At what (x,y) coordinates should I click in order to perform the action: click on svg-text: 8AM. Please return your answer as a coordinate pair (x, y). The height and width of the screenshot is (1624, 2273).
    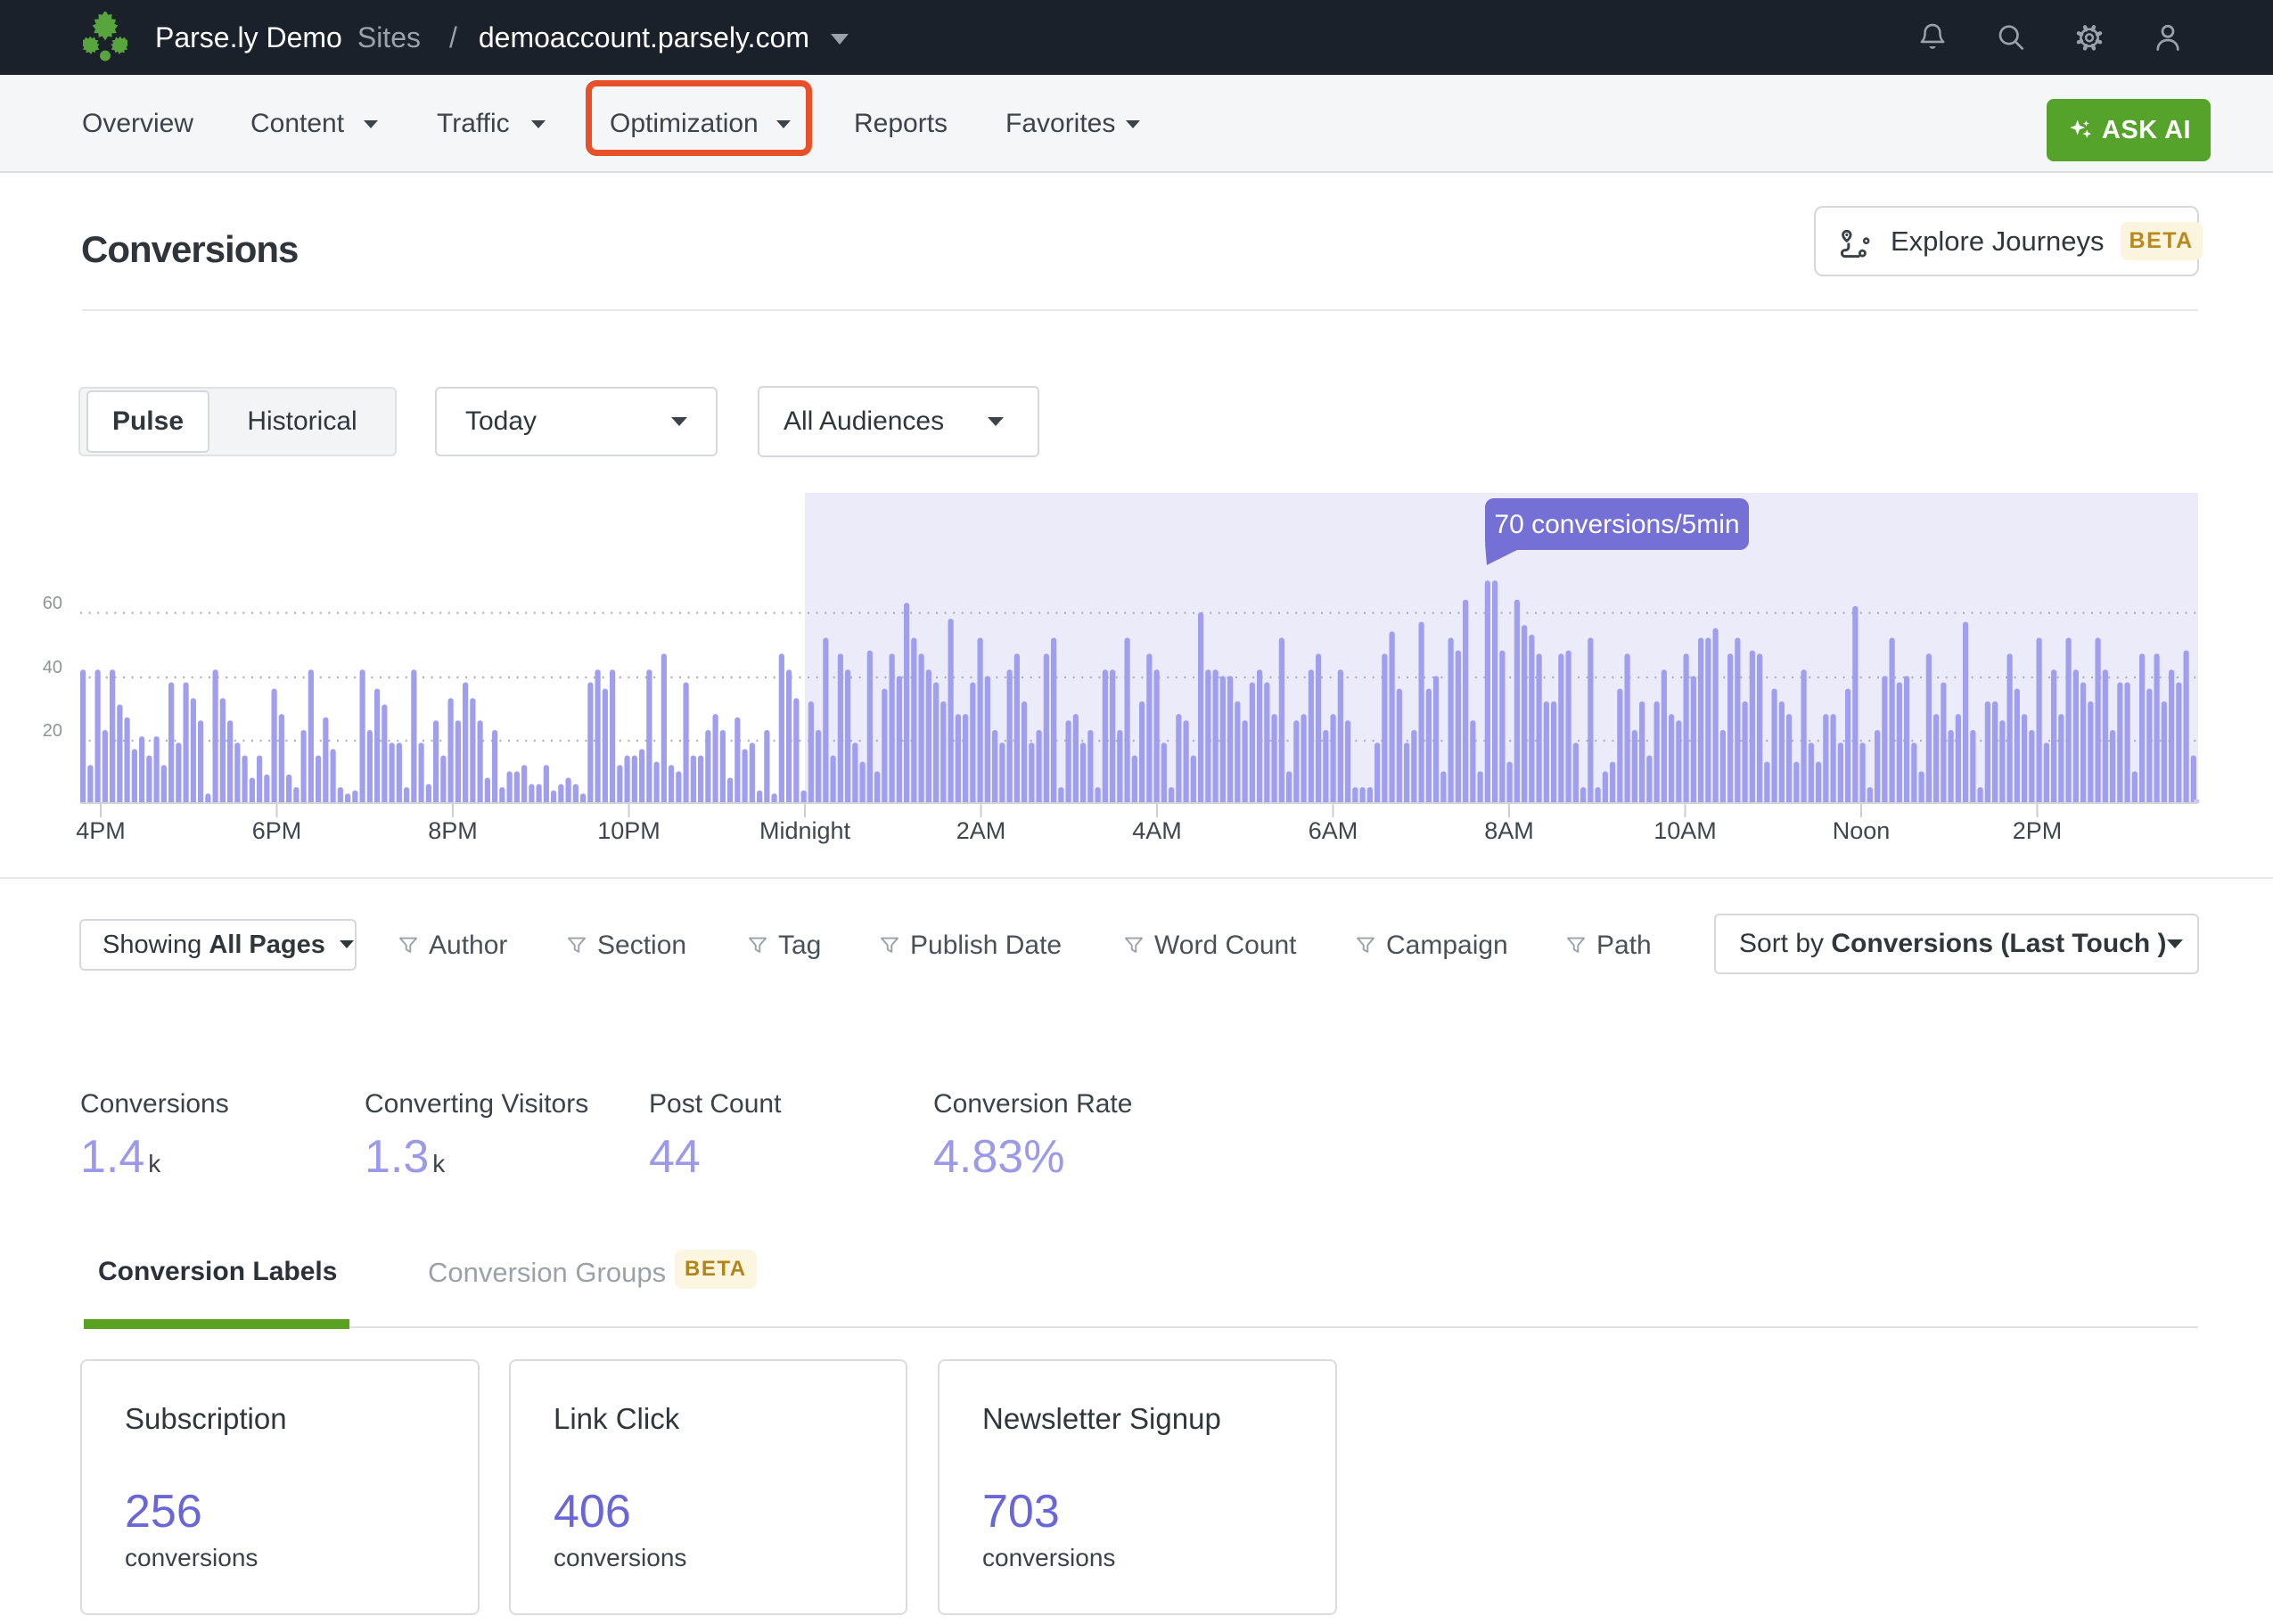
    Looking at the image, I should click on (1509, 830).